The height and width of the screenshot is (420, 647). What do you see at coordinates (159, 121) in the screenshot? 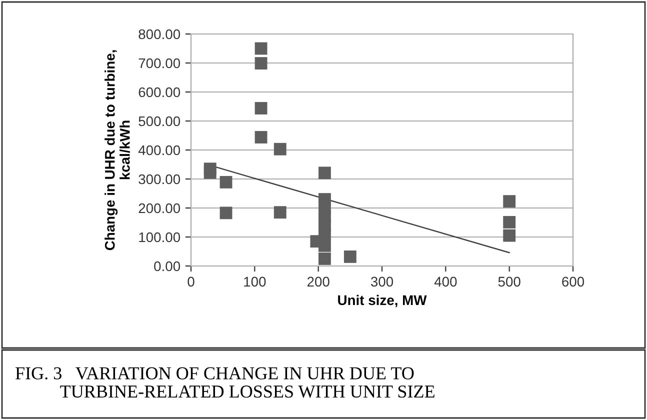
I see `y-tick-label: 500.00` at bounding box center [159, 121].